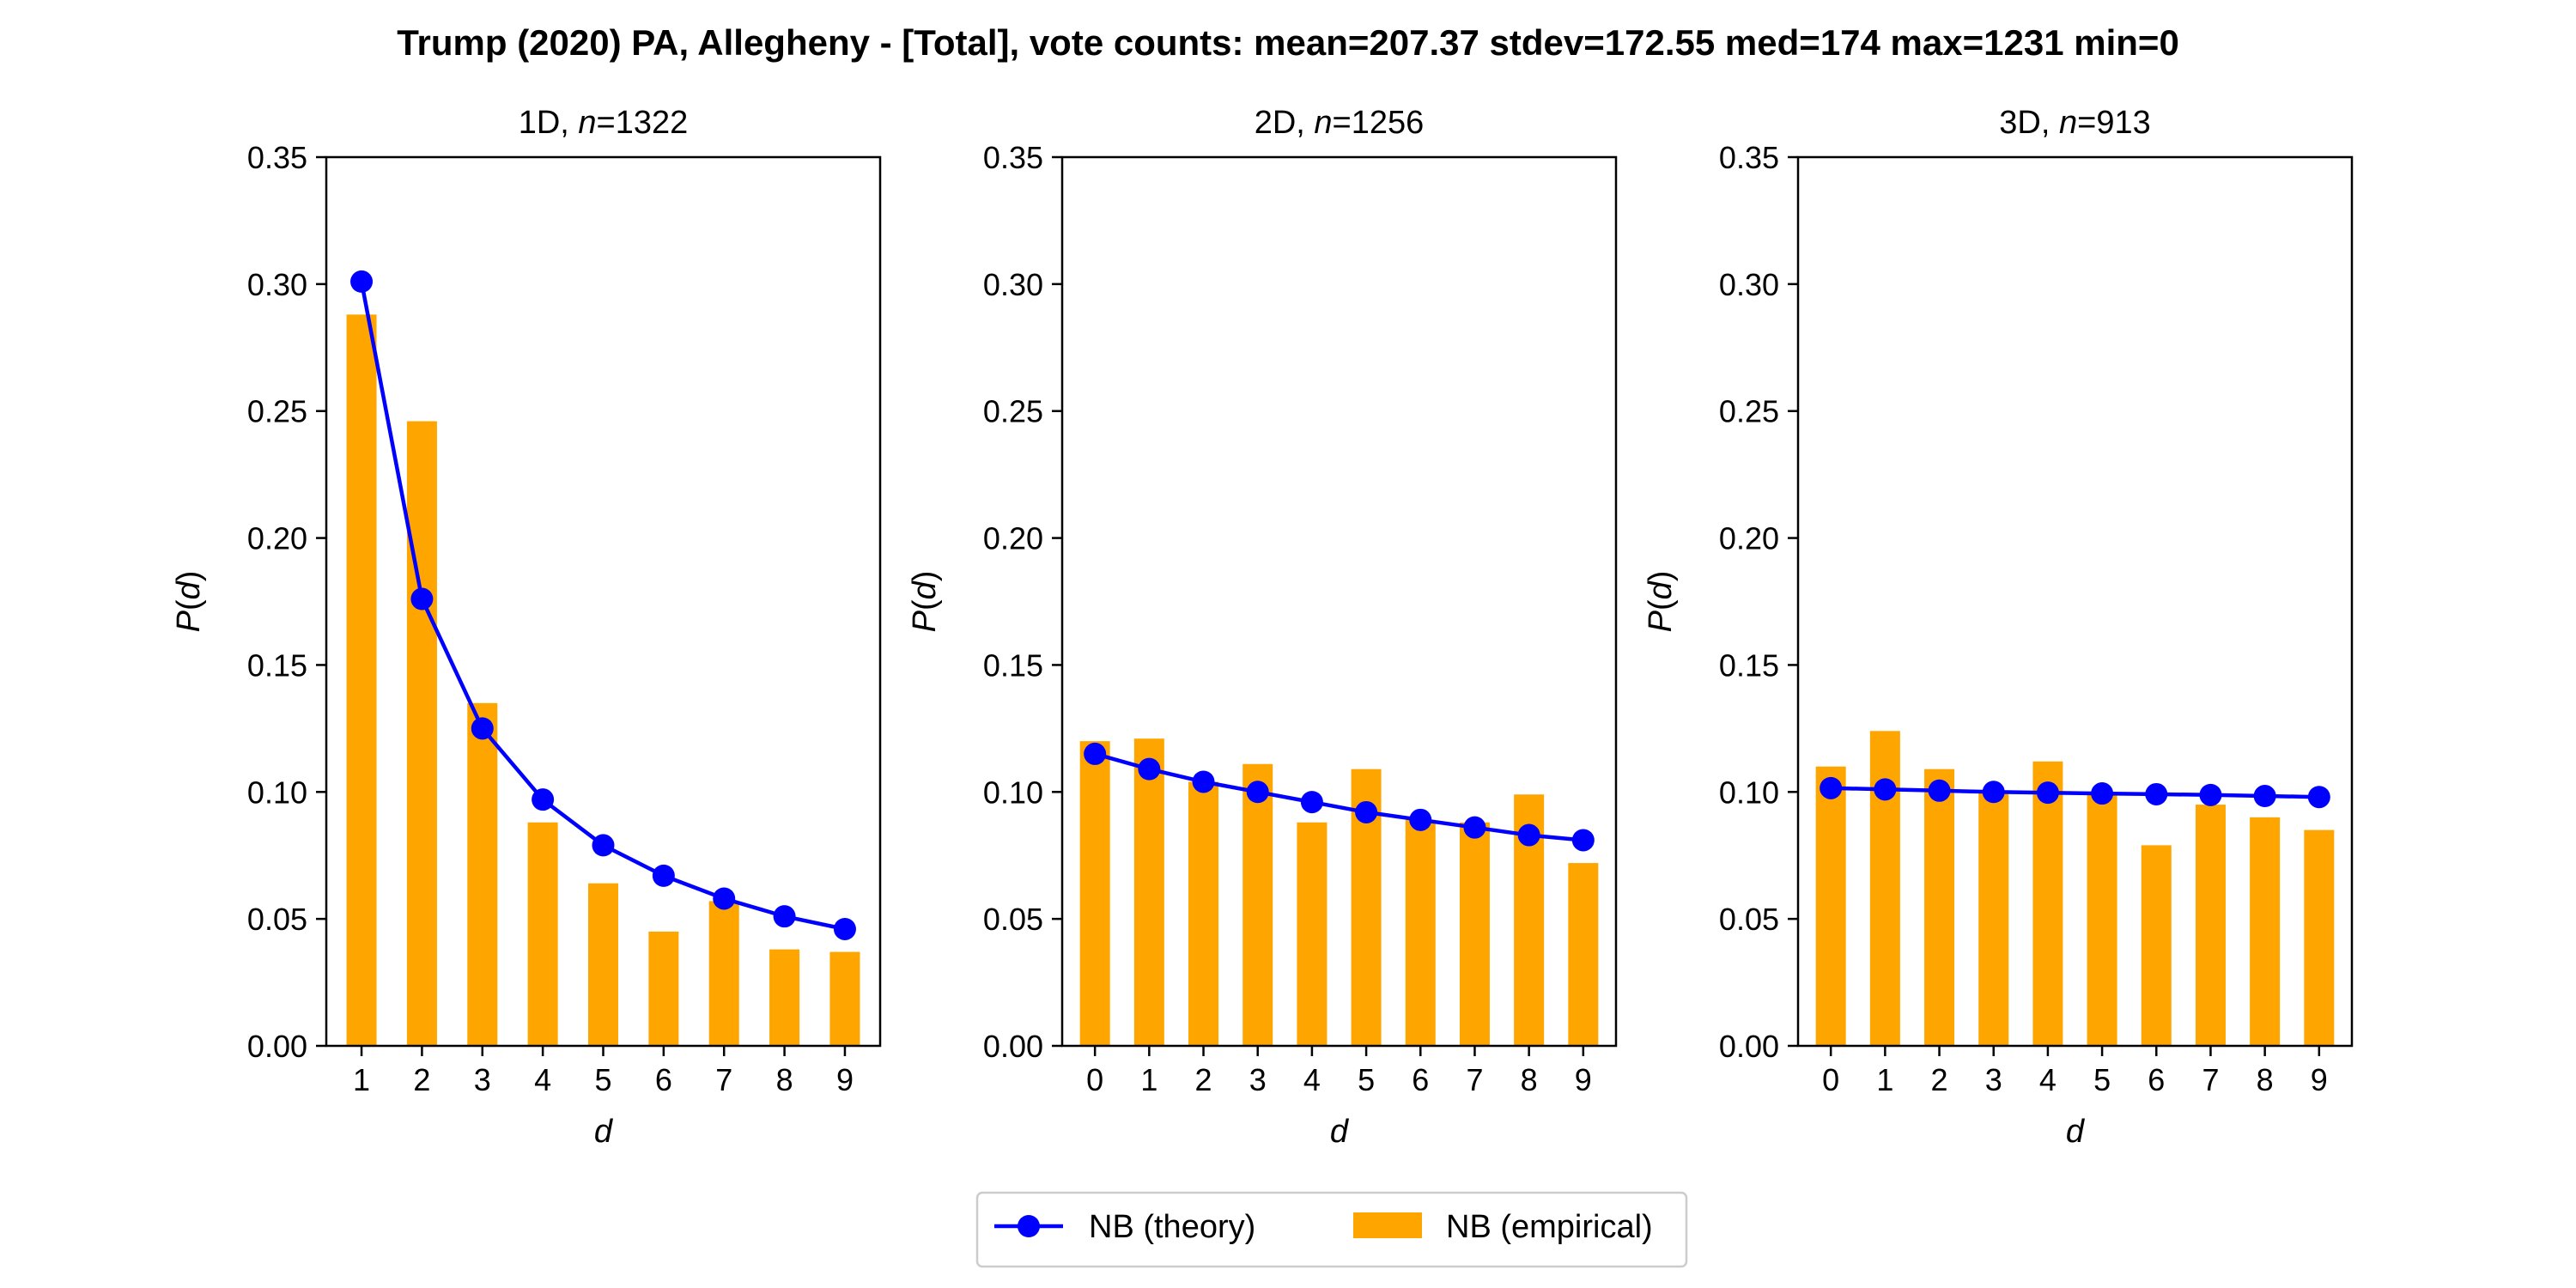 The width and height of the screenshot is (2576, 1288). What do you see at coordinates (1312, 1079) in the screenshot?
I see `x-tick-label: 4` at bounding box center [1312, 1079].